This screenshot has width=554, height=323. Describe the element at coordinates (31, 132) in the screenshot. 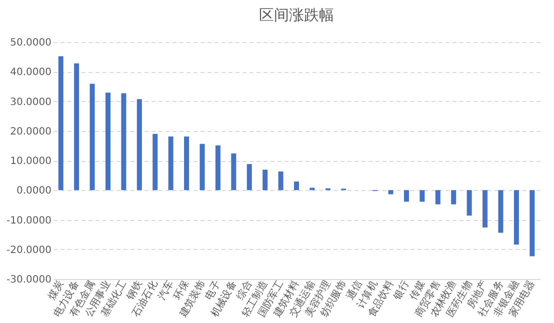

I see `y-tick-label: 20.0000` at that location.